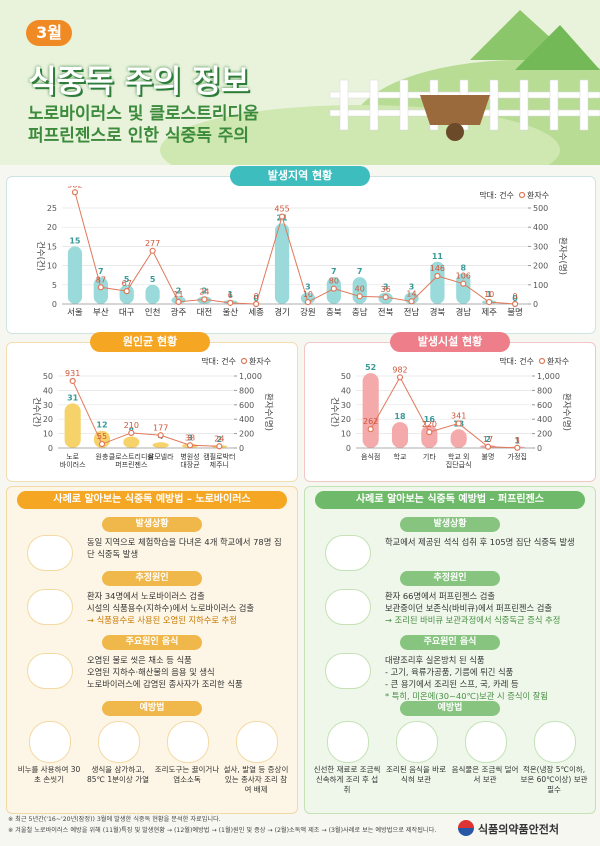 The width and height of the screenshot is (600, 846). Describe the element at coordinates (450, 342) in the screenshot. I see `chart-title: 발생시설 현황` at that location.